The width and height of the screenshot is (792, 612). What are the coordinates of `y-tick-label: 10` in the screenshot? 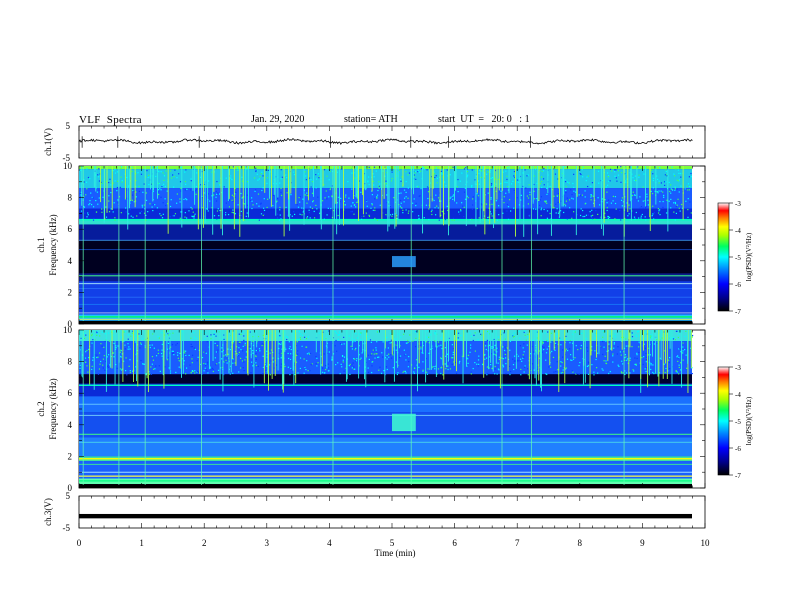 It's located at (68, 330).